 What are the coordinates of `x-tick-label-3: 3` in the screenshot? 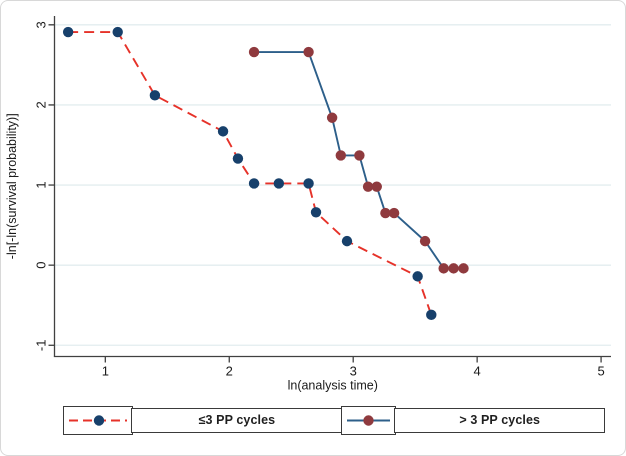 It's located at (353, 371).